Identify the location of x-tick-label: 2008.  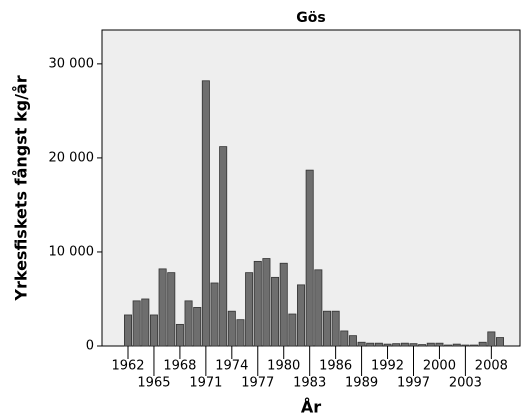
(491, 366).